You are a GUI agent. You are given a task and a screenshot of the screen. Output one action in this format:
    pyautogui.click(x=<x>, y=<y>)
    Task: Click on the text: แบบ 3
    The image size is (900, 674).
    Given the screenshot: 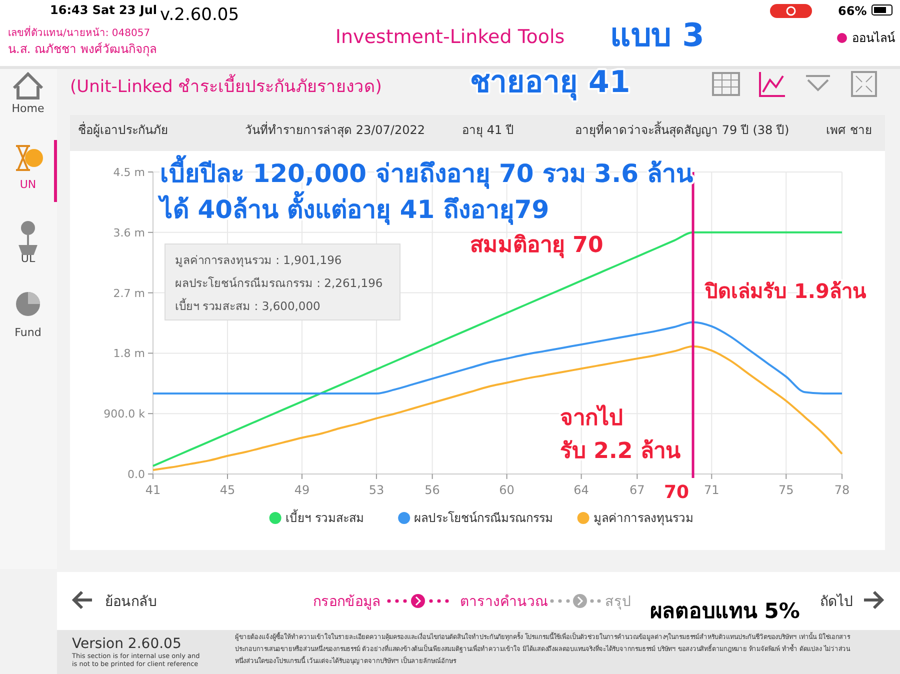 What is the action you would take?
    pyautogui.click(x=657, y=35)
    